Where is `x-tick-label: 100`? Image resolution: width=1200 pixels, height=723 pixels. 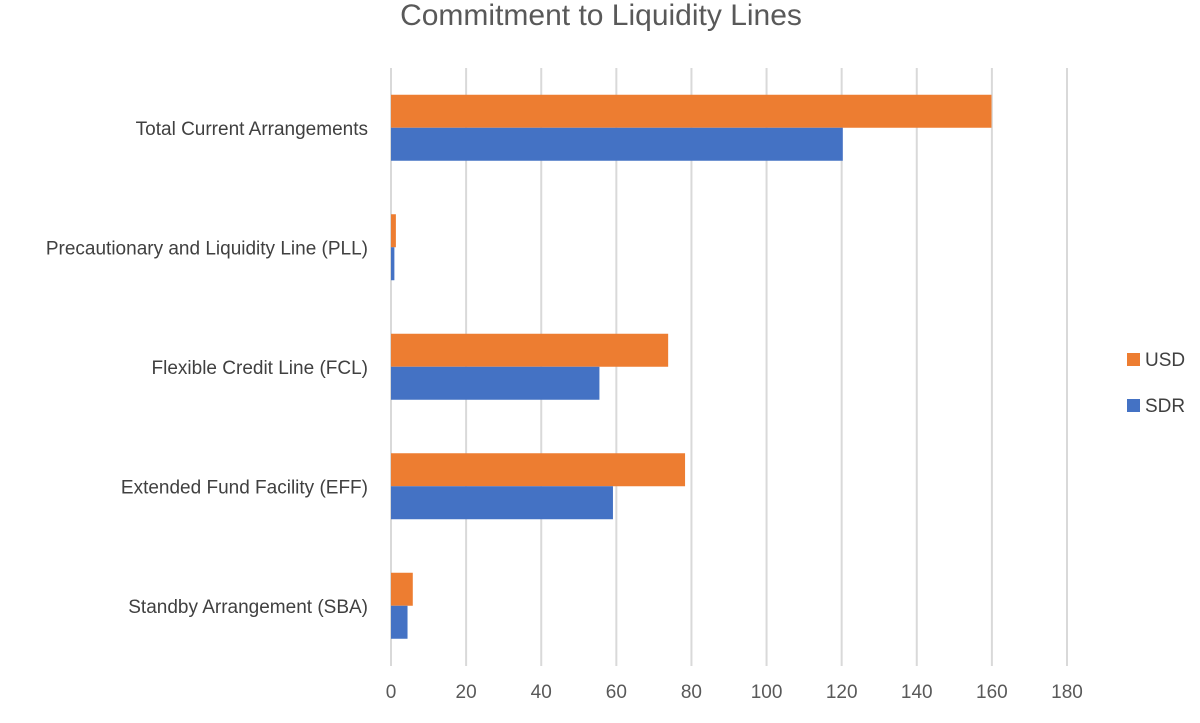 x-tick-label: 100 is located at coordinates (767, 692).